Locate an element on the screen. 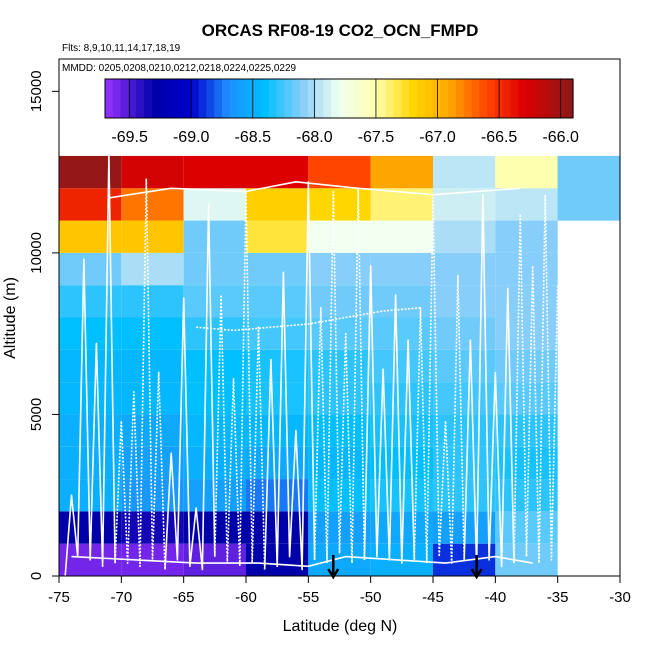 The image size is (650, 650). colorbar-tick-label-4: -67.5 is located at coordinates (376, 137).